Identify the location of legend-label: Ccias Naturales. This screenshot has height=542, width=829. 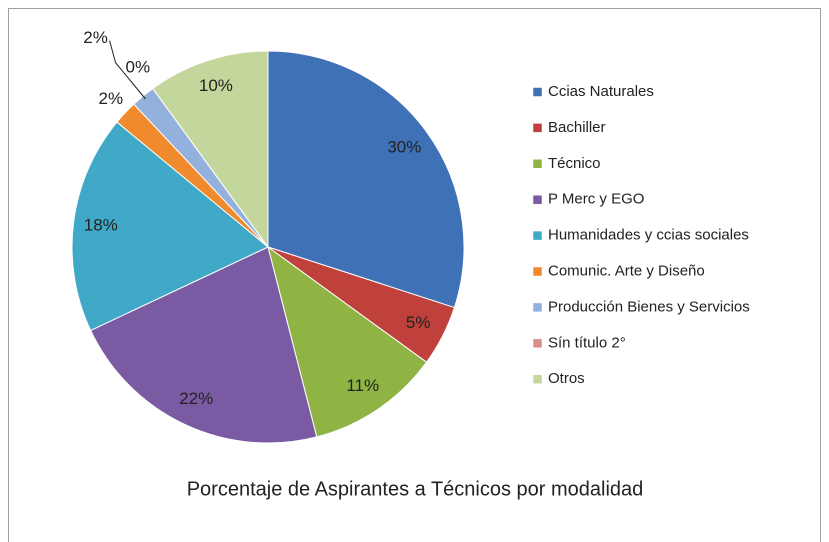
(601, 91).